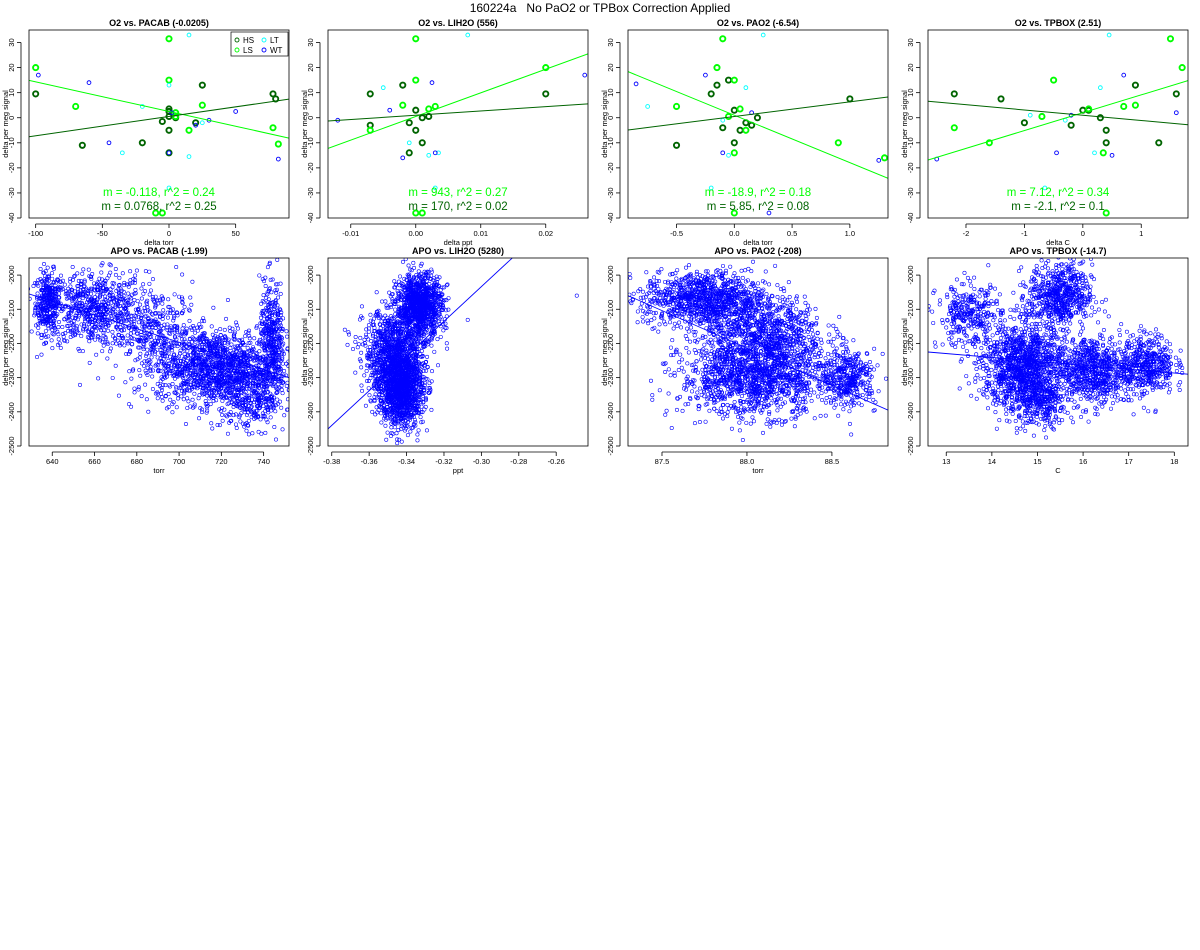 This screenshot has width=1200, height=950. Describe the element at coordinates (884, 158) in the screenshot. I see `data-point-LS` at that location.